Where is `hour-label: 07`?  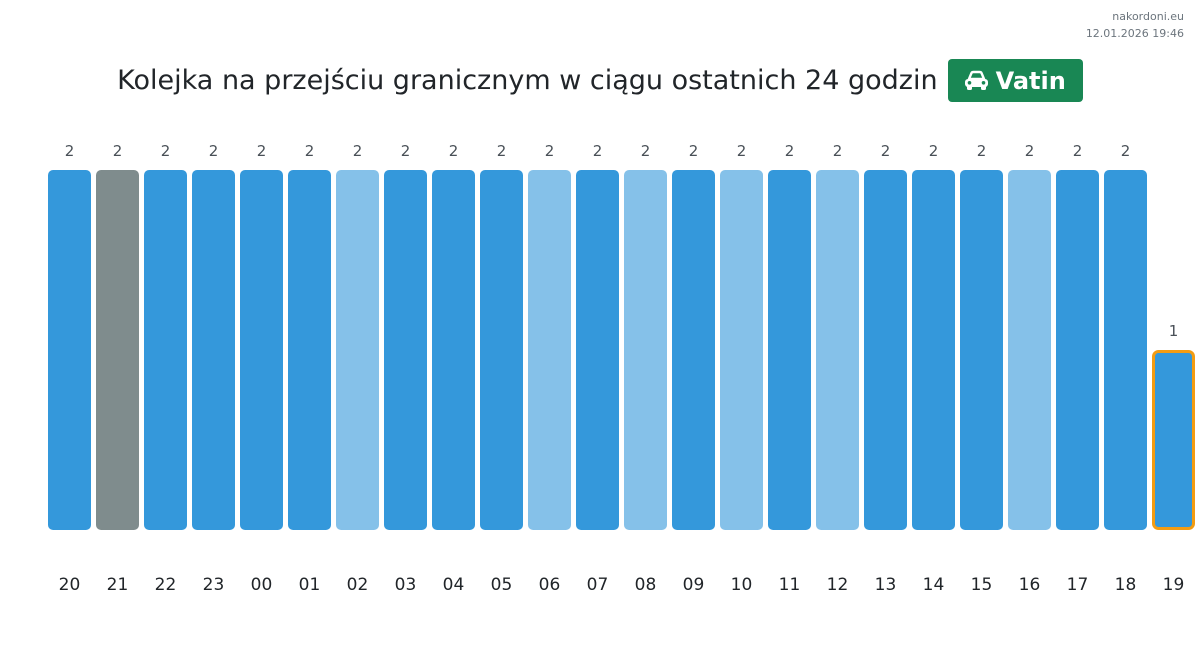
hour-label: 07 is located at coordinates (598, 585).